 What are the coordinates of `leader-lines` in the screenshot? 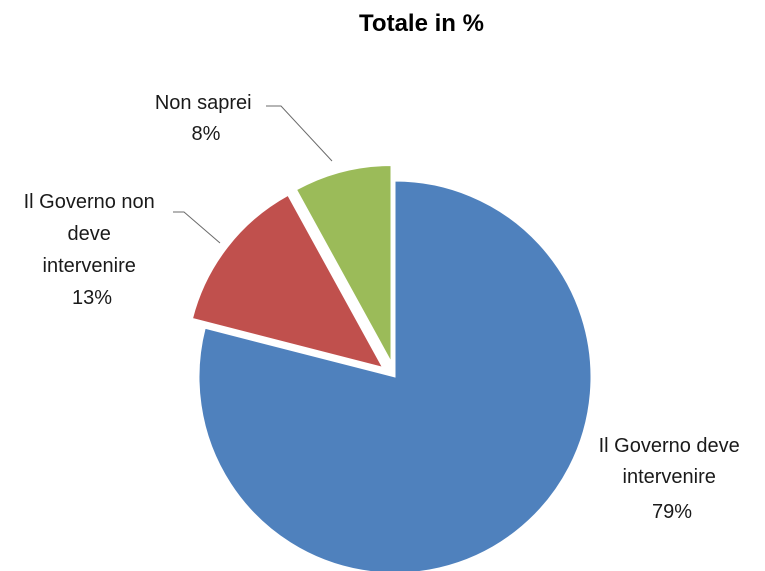 It's located at (253, 174).